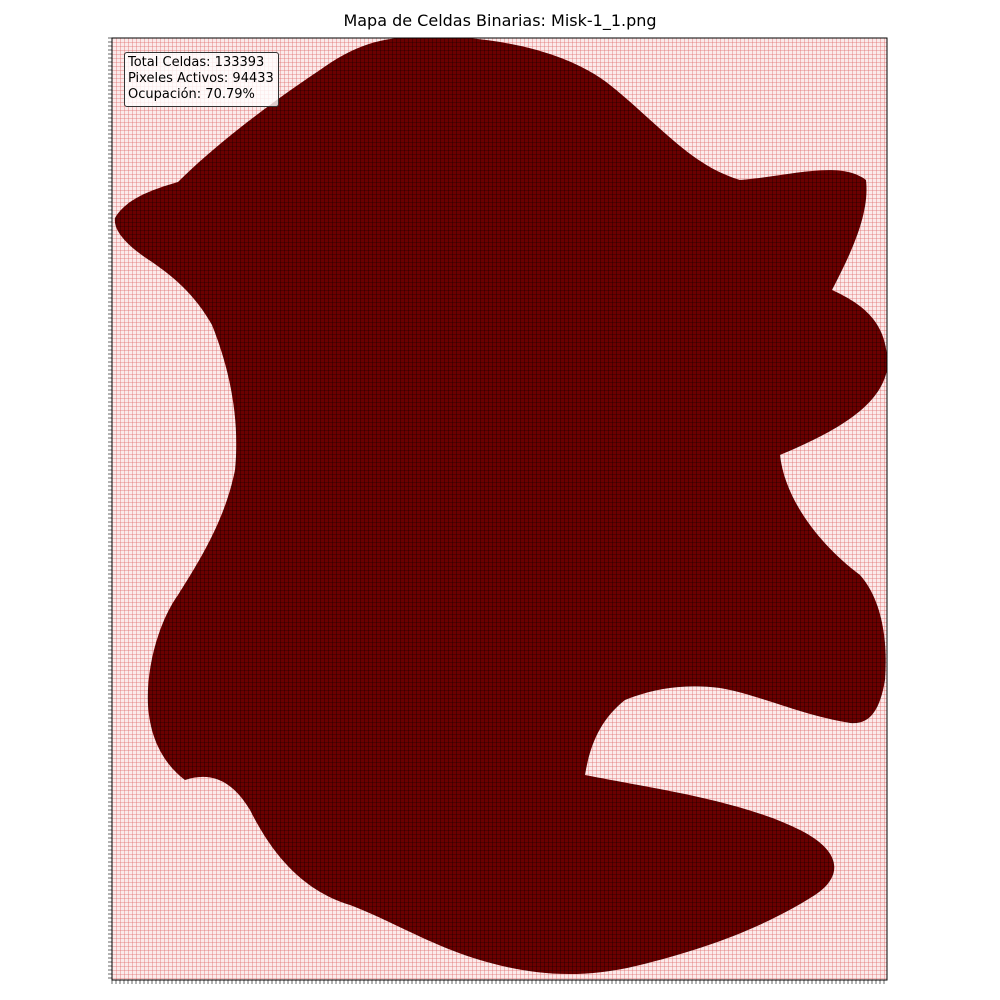 The image size is (1000, 1000). I want to click on x-axis-ticks, so click(498, 982).